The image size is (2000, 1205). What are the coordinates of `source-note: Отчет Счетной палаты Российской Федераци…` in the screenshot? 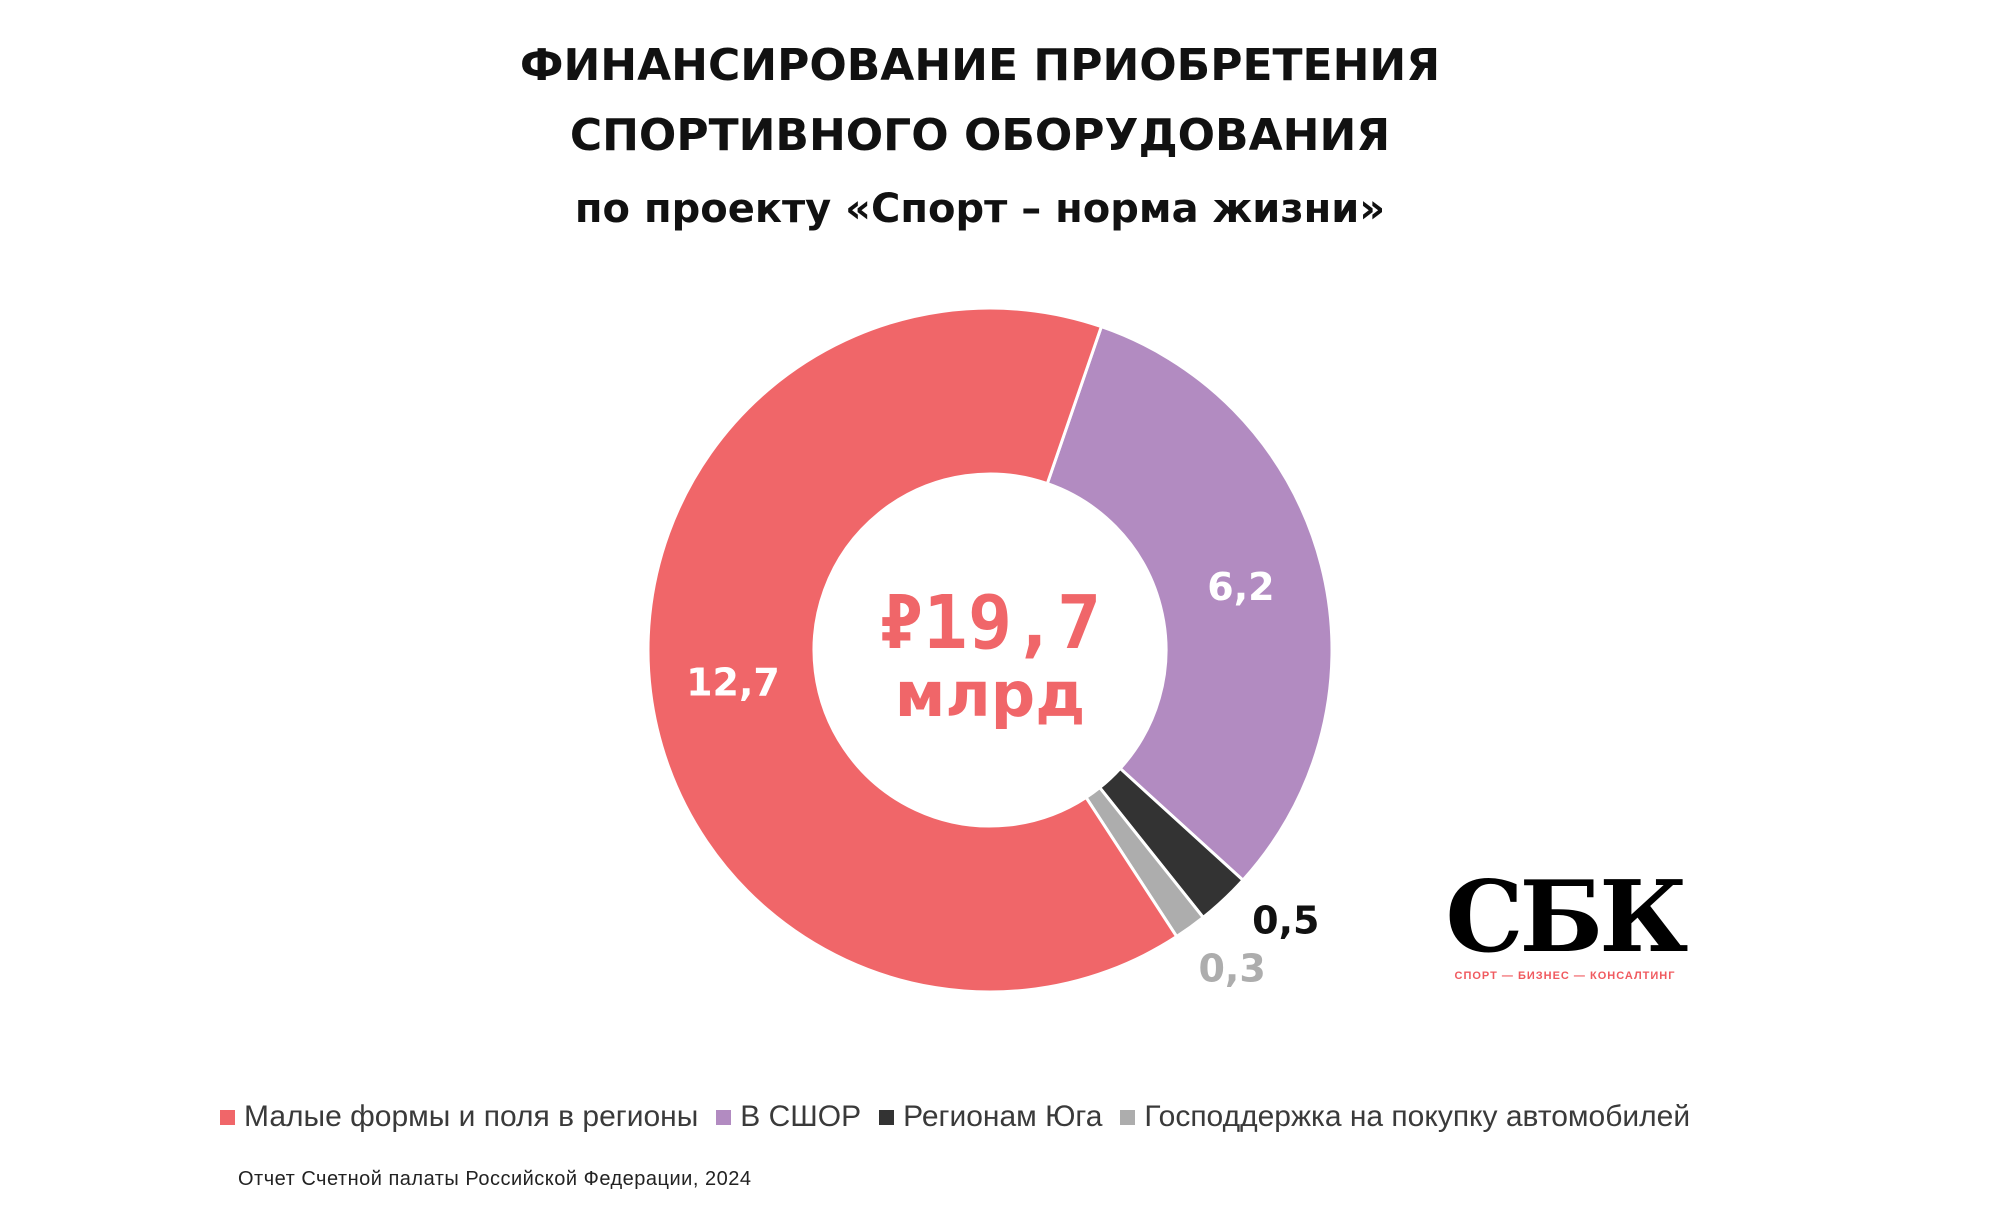 It's located at (495, 1179).